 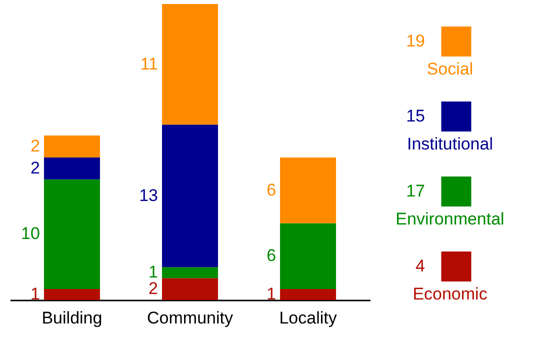 I want to click on legend-label: Social, so click(x=450, y=69).